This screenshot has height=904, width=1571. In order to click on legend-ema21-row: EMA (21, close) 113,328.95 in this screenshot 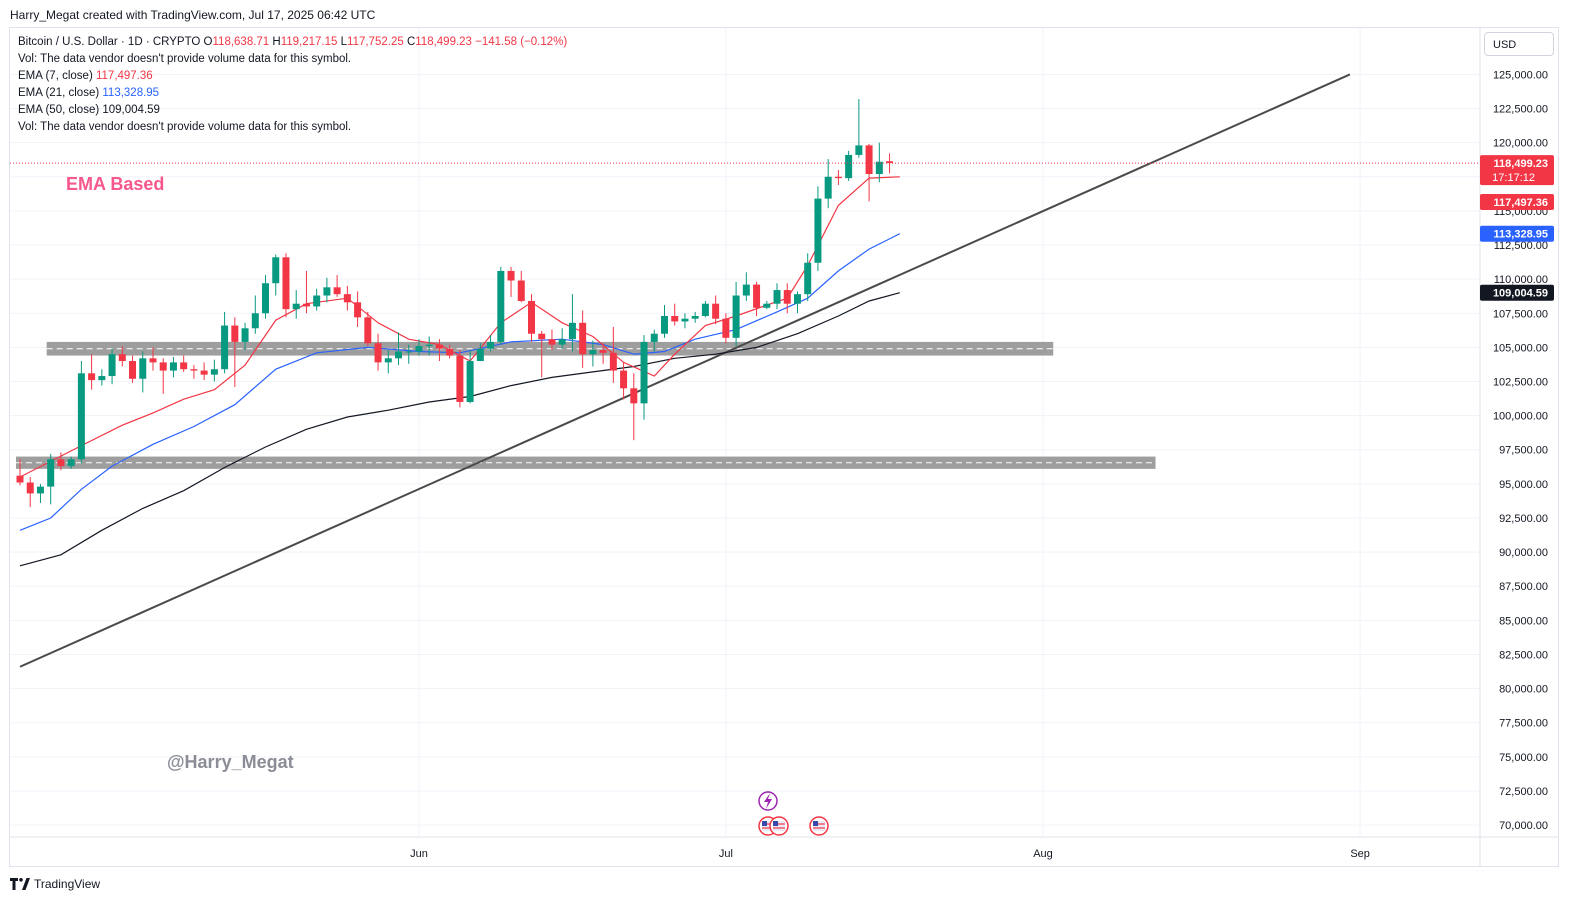, I will do `click(292, 93)`.